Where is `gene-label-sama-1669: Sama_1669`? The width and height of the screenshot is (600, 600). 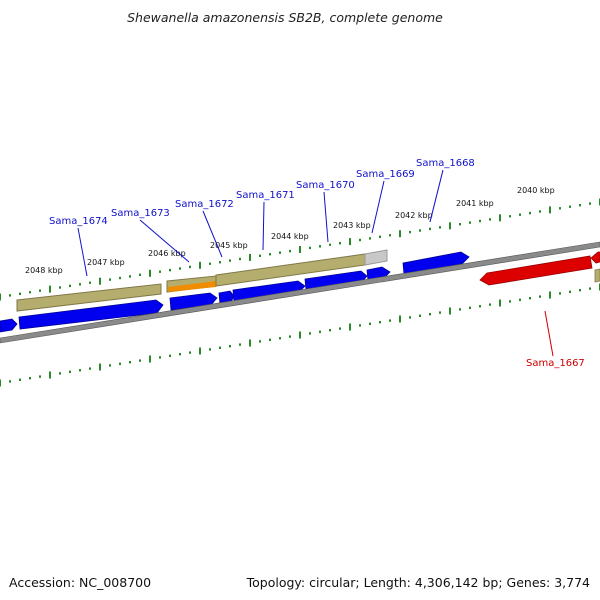
gene-label-sama-1669: Sama_1669 is located at coordinates (385, 174).